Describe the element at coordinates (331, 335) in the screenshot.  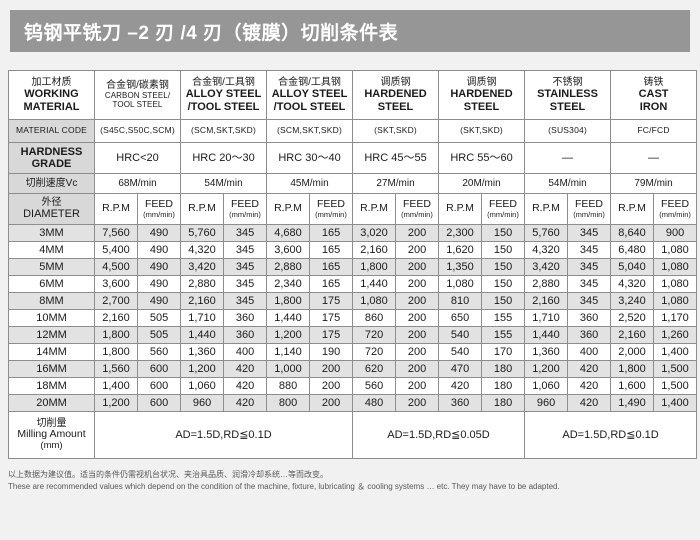
I see `cell-feed-r6-c5: 175` at that location.